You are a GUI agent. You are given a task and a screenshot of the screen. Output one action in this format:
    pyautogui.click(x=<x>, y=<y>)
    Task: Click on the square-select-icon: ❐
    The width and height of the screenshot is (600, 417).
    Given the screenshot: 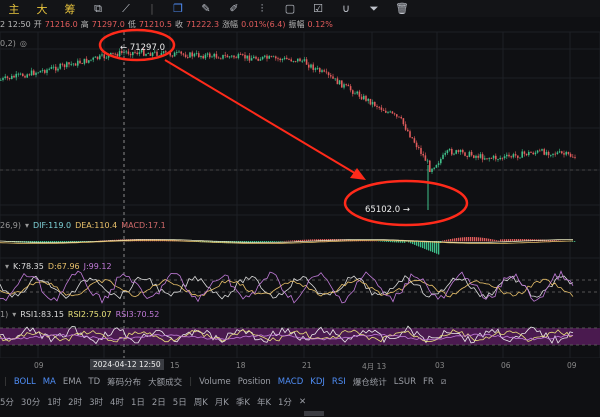 What is the action you would take?
    pyautogui.click(x=178, y=8)
    